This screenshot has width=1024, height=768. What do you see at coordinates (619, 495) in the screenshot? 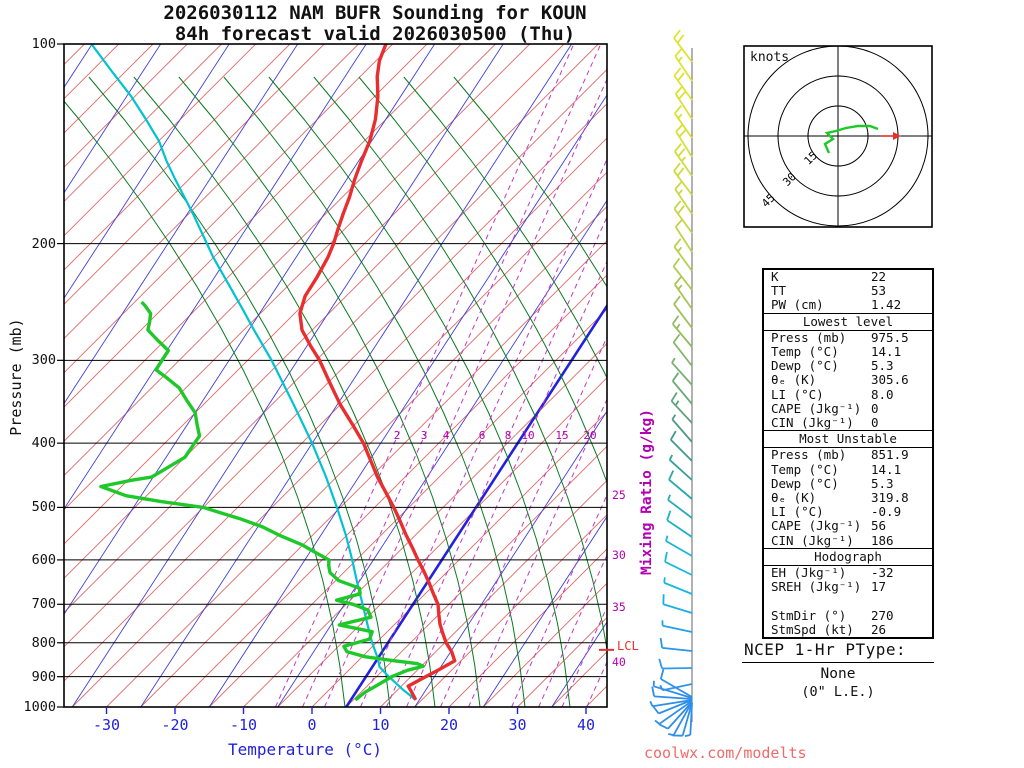
I see `mixing-ratio-label: 25` at bounding box center [619, 495].